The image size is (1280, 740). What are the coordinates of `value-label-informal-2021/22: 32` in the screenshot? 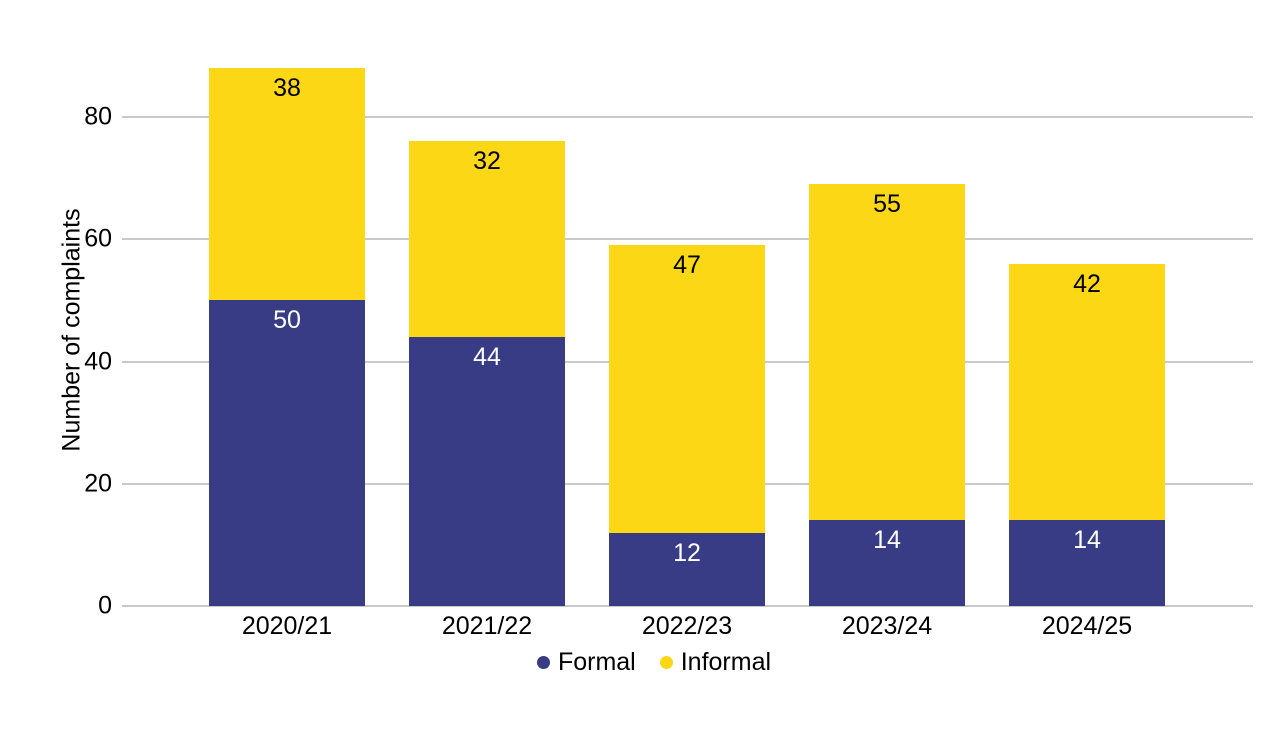 It's located at (487, 161).